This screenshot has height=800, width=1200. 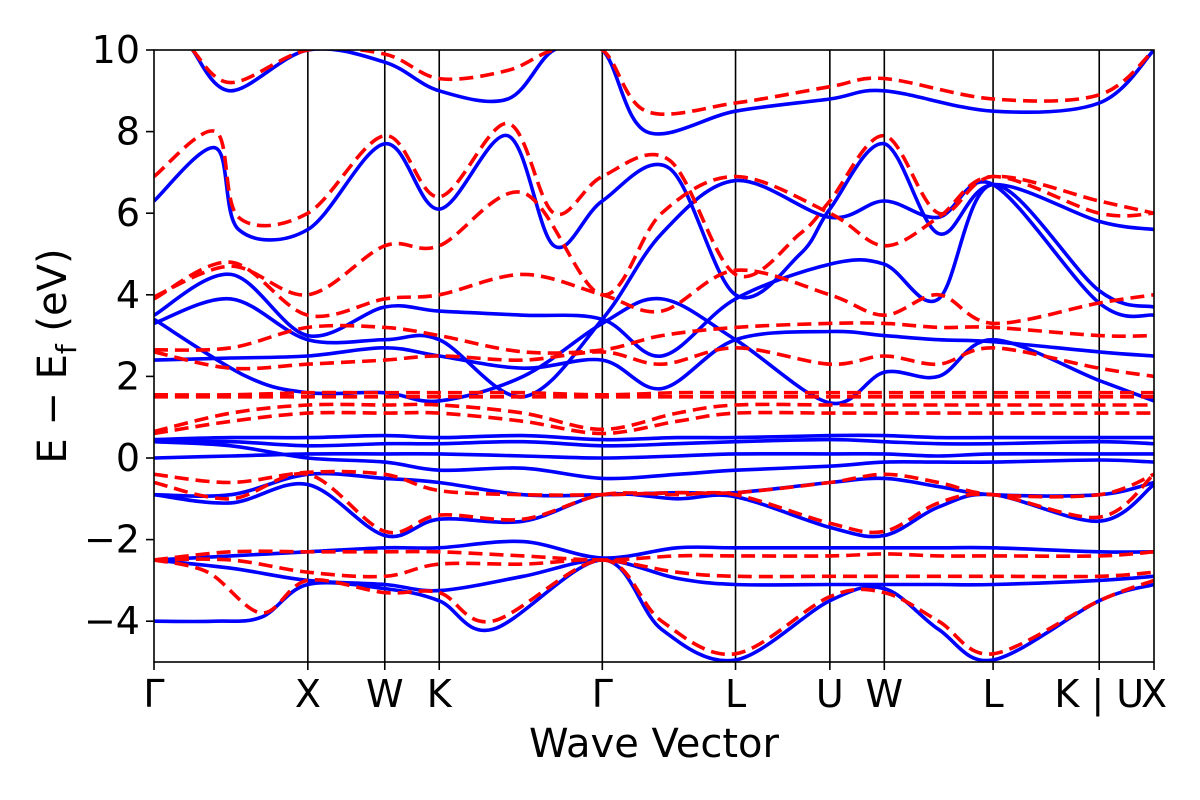 What do you see at coordinates (128, 132) in the screenshot?
I see `y-tick-label: 8` at bounding box center [128, 132].